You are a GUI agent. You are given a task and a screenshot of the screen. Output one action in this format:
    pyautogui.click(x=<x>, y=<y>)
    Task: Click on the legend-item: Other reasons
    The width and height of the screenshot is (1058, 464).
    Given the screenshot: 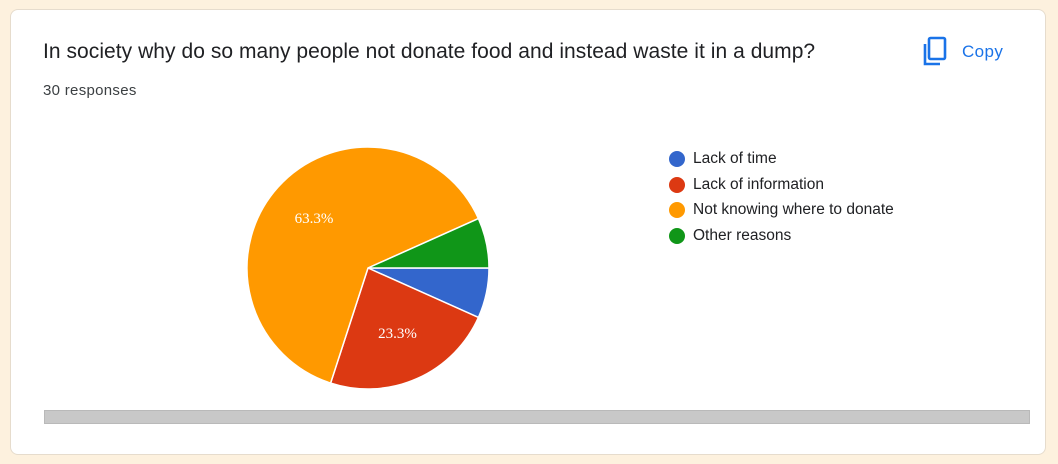 What is the action you would take?
    pyautogui.click(x=781, y=236)
    